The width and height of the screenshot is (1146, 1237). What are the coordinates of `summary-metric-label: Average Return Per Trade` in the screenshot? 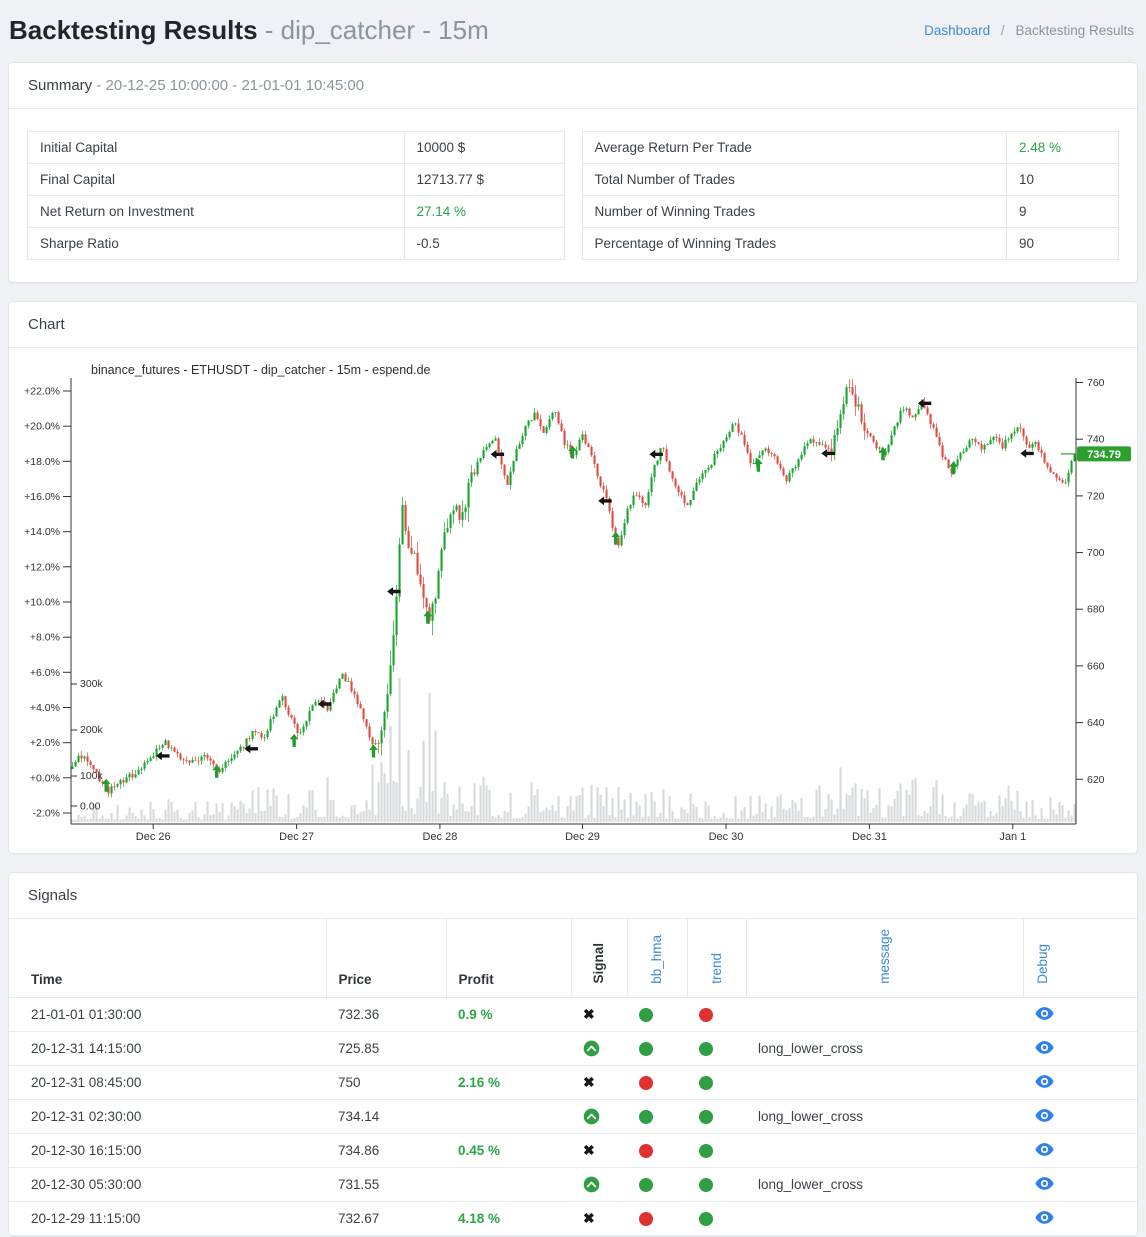 It's located at (794, 147).